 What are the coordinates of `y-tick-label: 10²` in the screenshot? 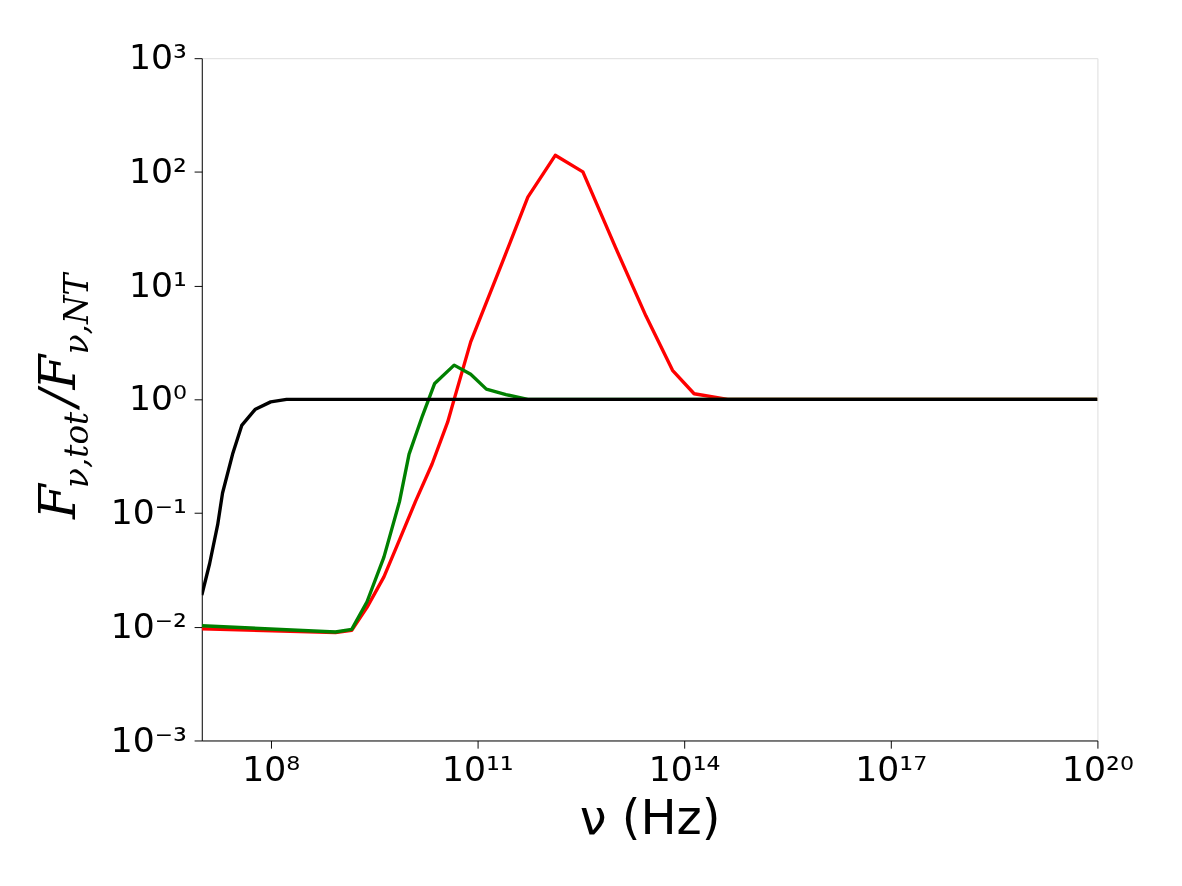 It's located at (158, 170).